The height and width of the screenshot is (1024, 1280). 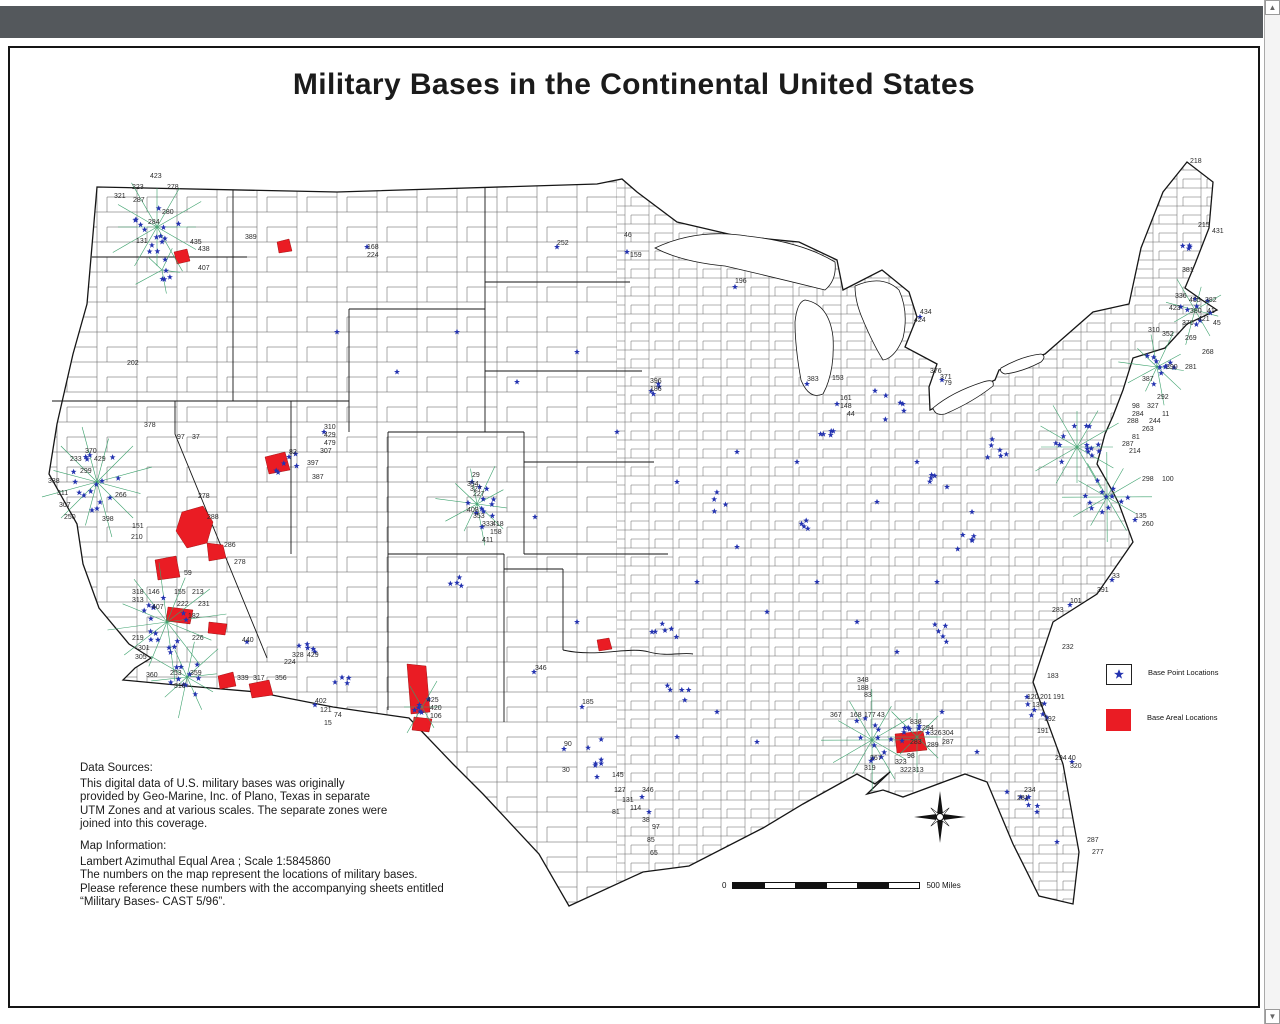 I want to click on base-number-label: 269, so click(x=1191, y=338).